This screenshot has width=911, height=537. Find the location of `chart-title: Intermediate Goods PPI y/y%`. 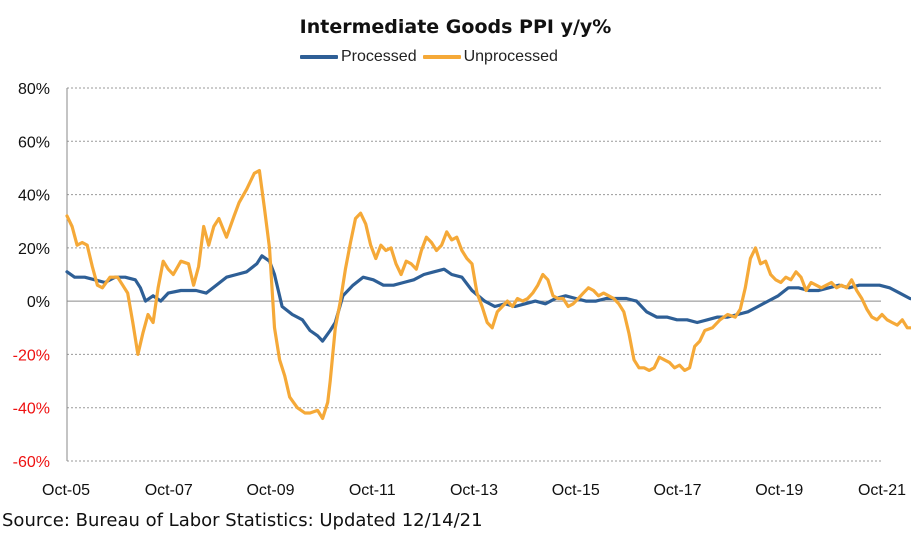

chart-title: Intermediate Goods PPI y/y% is located at coordinates (455, 27).